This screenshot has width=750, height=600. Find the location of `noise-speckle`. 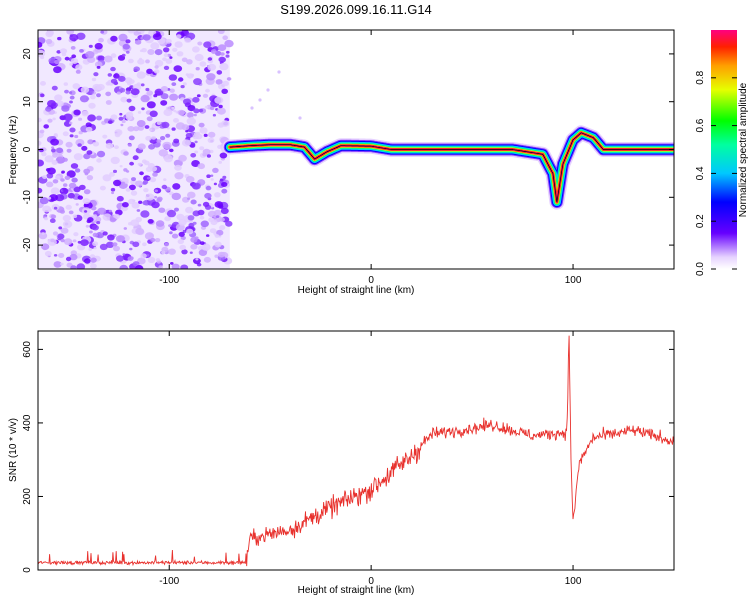

noise-speckle is located at coordinates (136, 149).